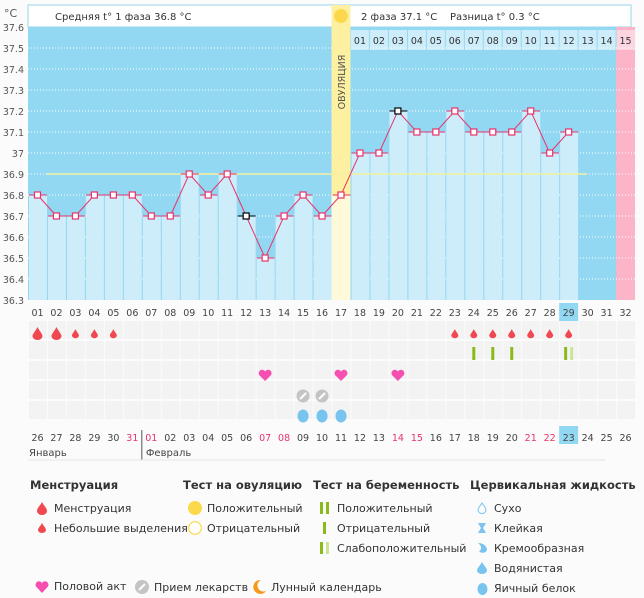 The image size is (644, 598). I want to click on temperature-difference: Разница t° 0.3 °C, so click(495, 17).